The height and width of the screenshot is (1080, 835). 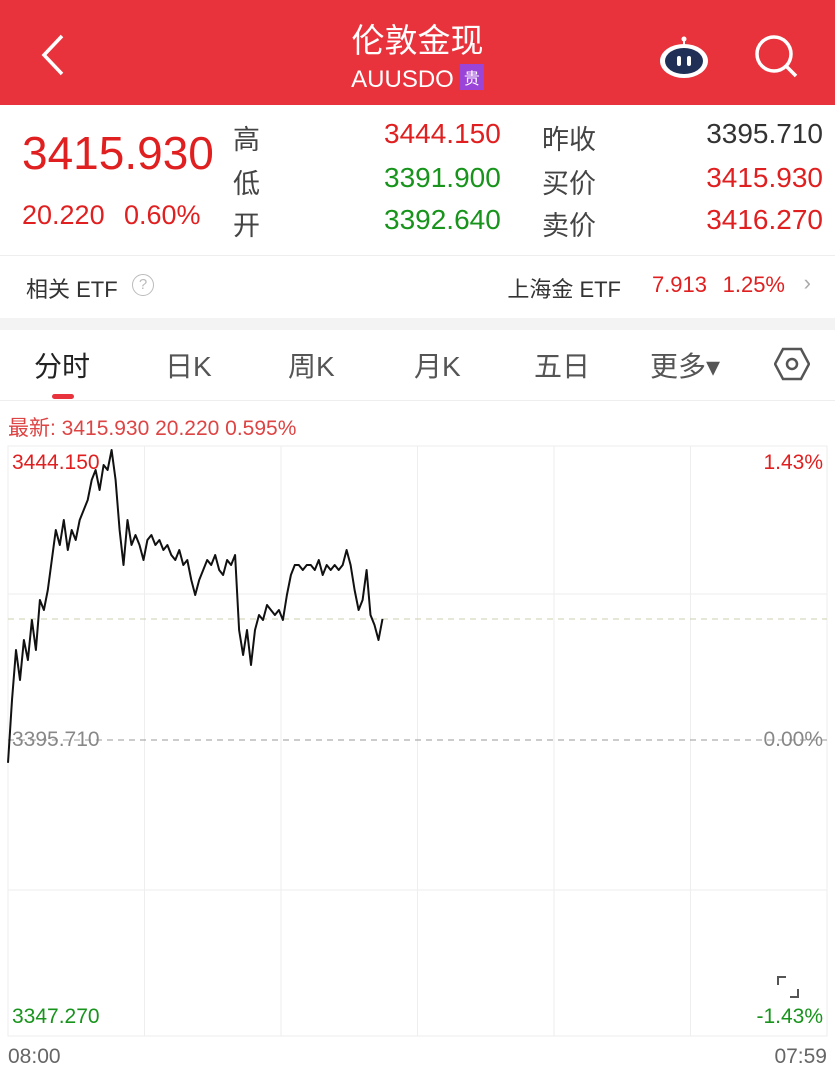 I want to click on bid-label: 买价, so click(x=569, y=184).